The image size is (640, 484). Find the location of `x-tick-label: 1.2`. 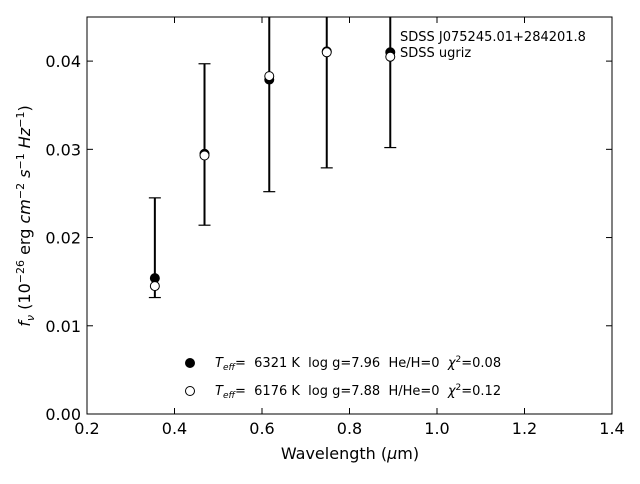

x-tick-label: 1.2 is located at coordinates (524, 428).